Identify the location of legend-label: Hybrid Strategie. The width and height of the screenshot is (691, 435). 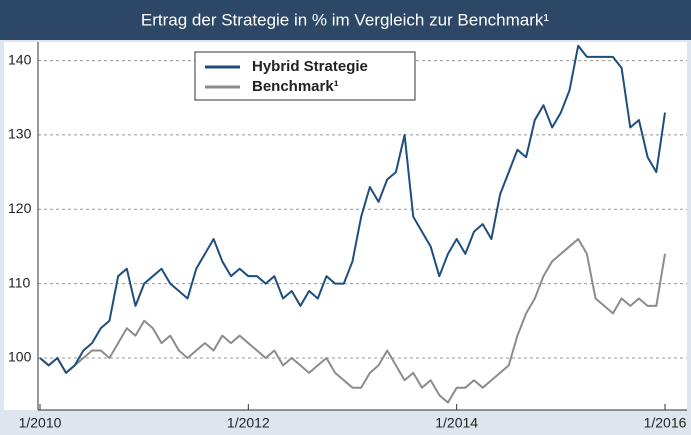
(310, 66).